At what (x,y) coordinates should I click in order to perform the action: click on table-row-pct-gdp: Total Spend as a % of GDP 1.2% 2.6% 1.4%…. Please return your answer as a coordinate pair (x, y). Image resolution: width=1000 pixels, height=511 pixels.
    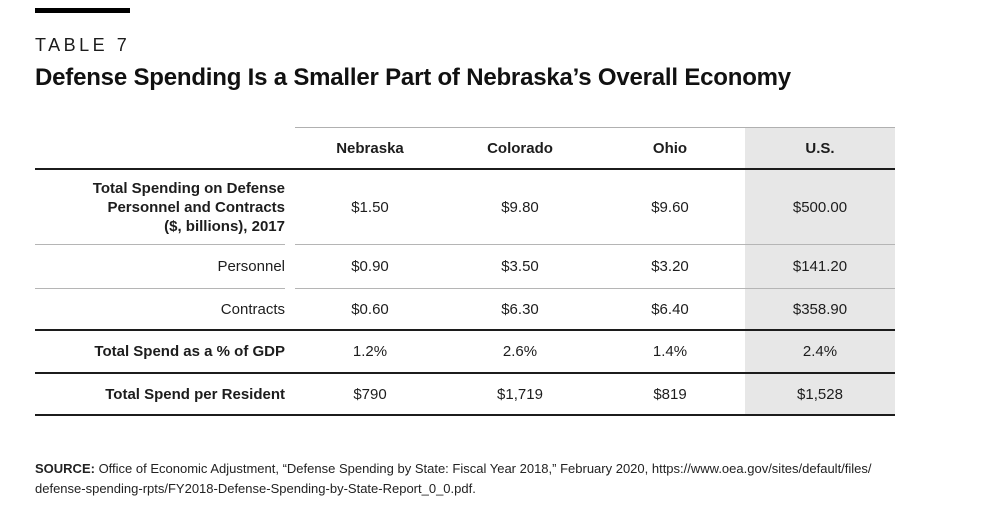
    Looking at the image, I should click on (465, 352).